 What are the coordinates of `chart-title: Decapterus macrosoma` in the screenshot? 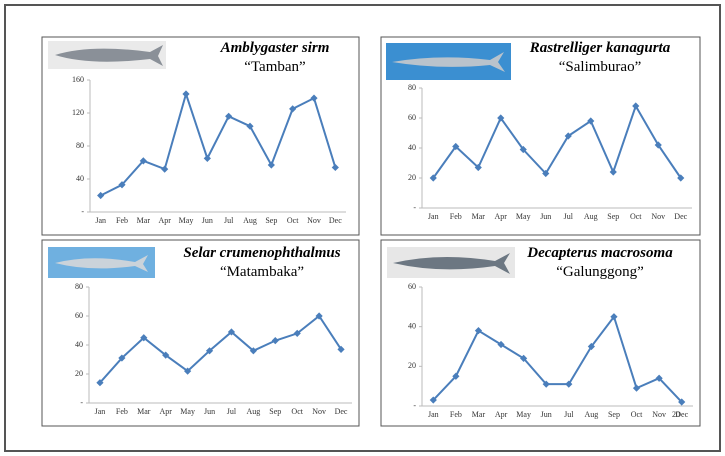 It's located at (599, 253).